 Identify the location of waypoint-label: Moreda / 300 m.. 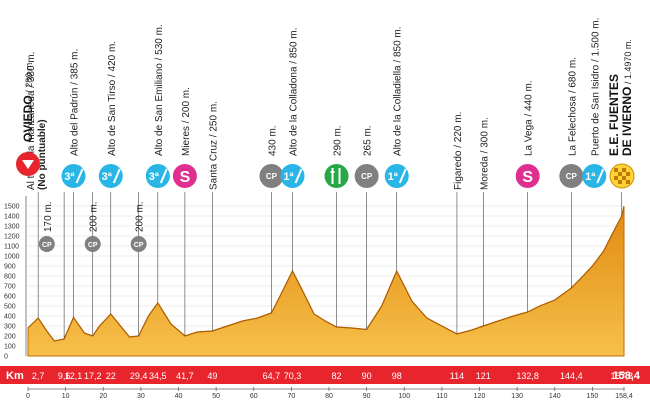
(484, 153).